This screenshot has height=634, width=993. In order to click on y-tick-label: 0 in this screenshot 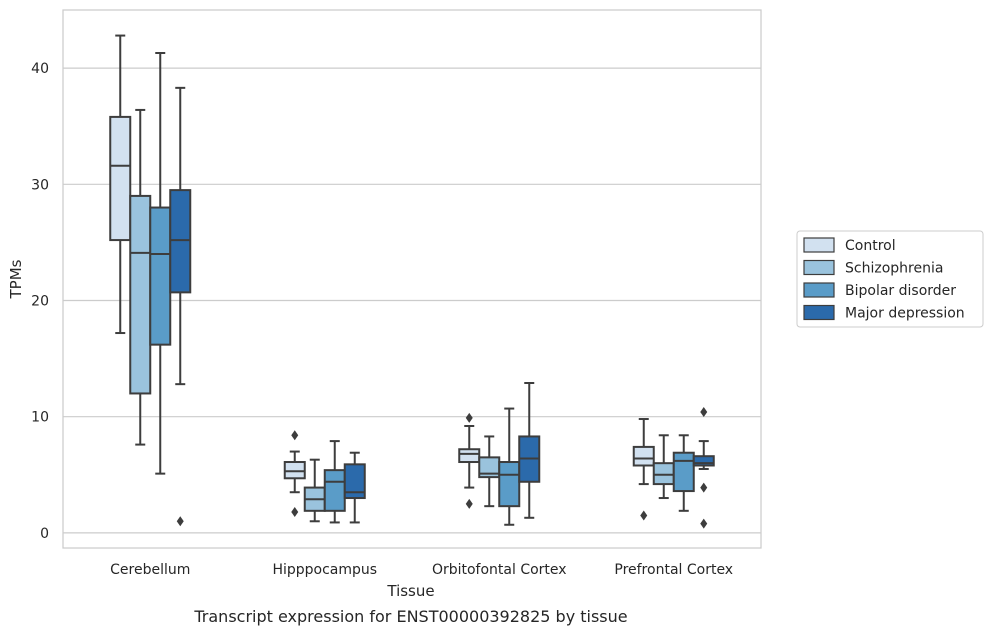, I will do `click(44, 534)`.